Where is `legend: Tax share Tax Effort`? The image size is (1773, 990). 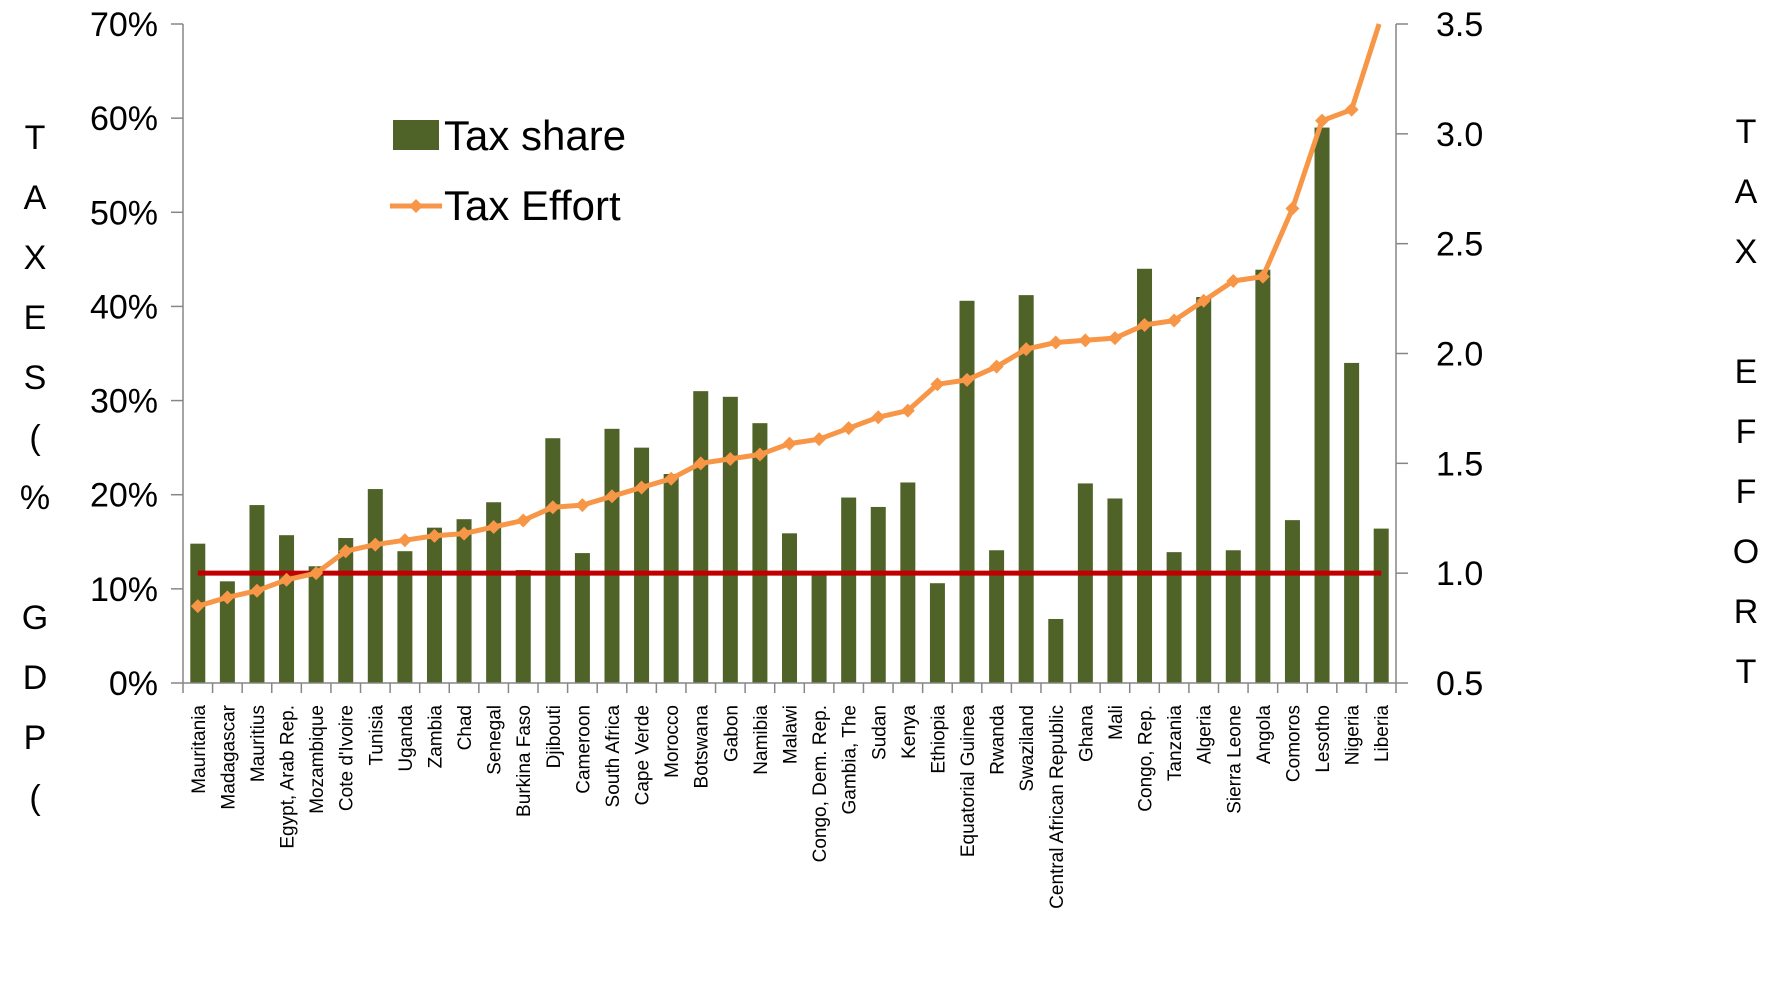 legend: Tax share Tax Effort is located at coordinates (508, 170).